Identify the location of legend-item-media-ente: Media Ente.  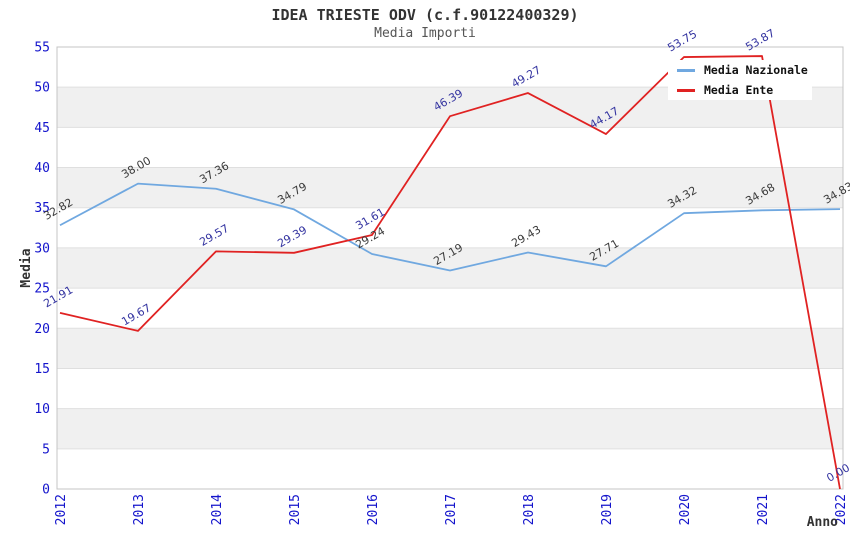
(740, 90).